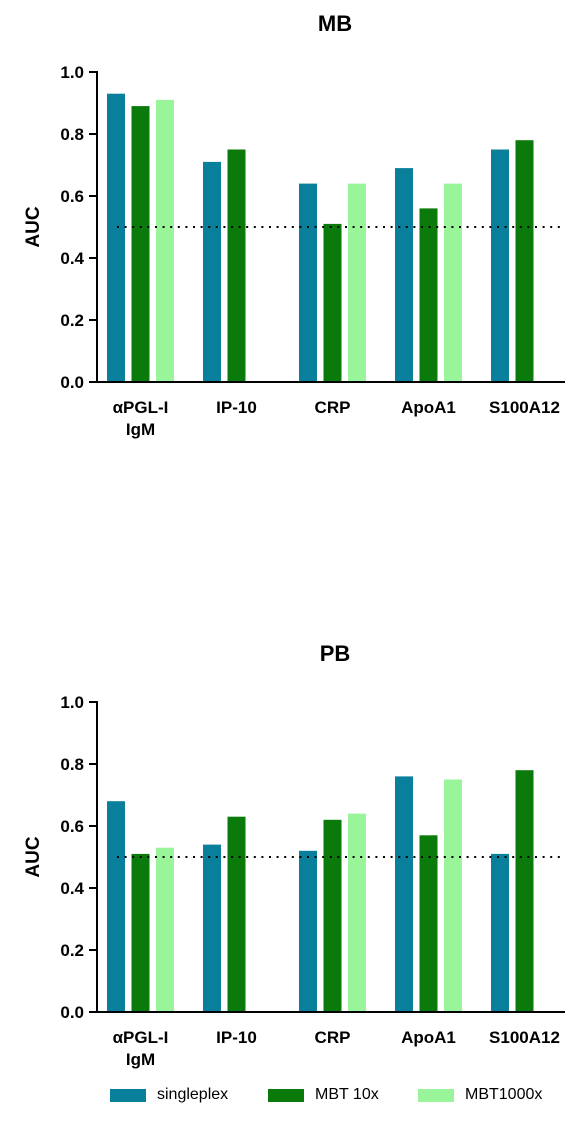 The width and height of the screenshot is (575, 1135). I want to click on mb-bar-apoa1-mbt10x, so click(428, 295).